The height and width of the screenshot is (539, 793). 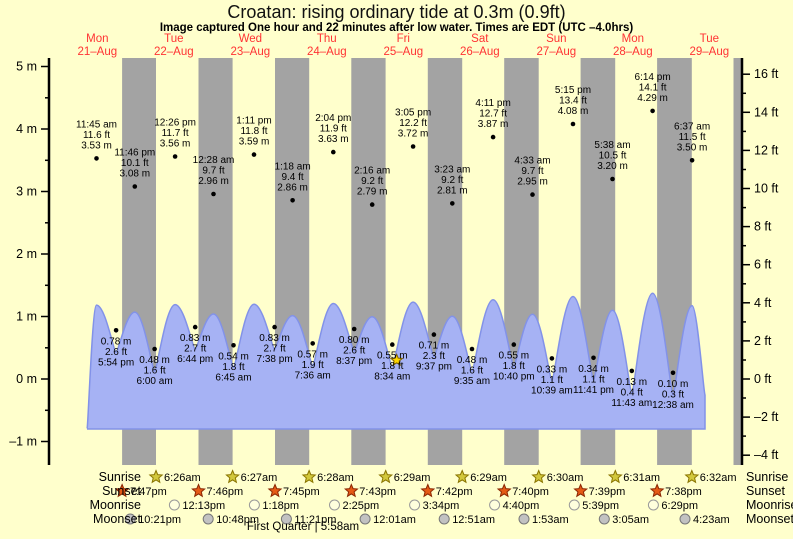 What do you see at coordinates (361, 506) in the screenshot?
I see `moonrise-time: 2:25pm` at bounding box center [361, 506].